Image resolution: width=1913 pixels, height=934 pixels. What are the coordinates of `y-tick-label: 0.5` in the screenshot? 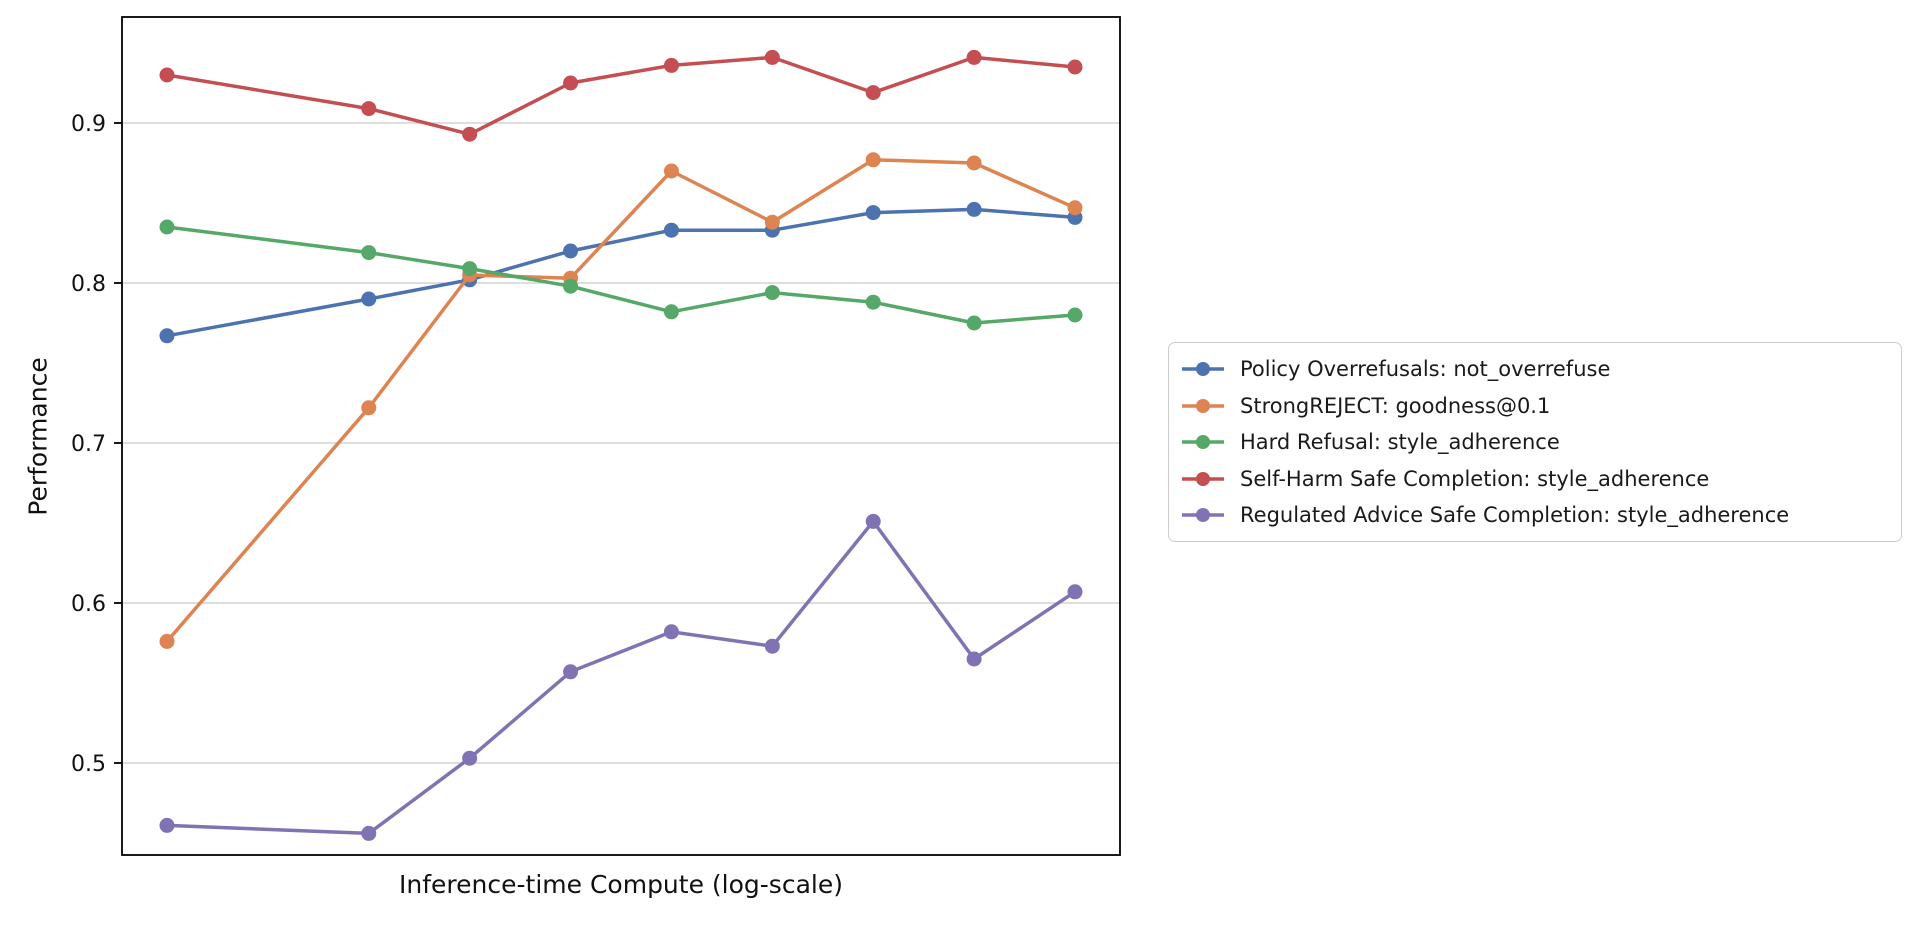 It's located at (88, 764).